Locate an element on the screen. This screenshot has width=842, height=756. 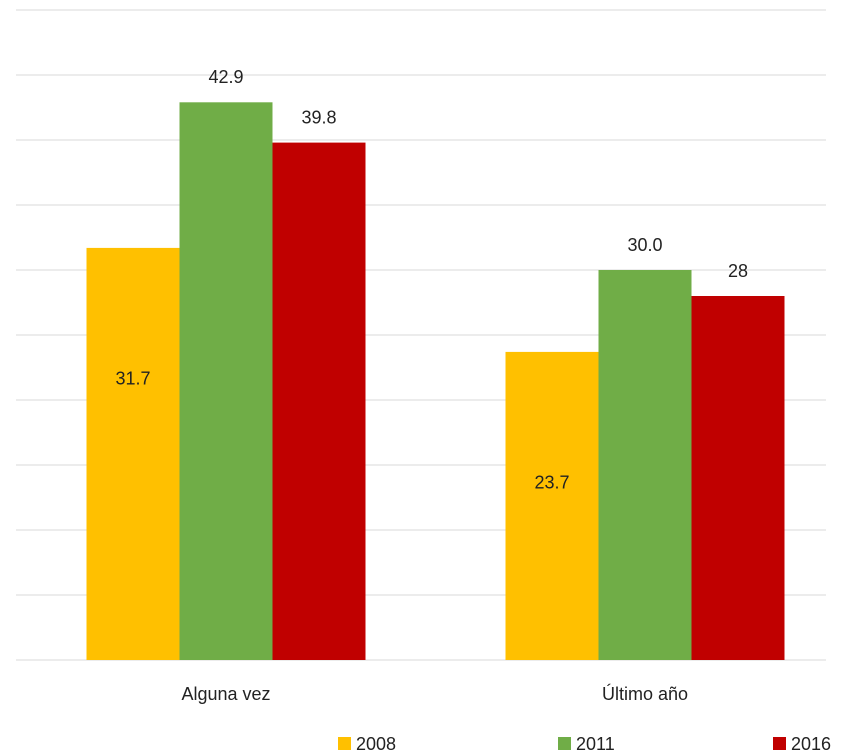
data-label: 39.8 is located at coordinates (318, 117).